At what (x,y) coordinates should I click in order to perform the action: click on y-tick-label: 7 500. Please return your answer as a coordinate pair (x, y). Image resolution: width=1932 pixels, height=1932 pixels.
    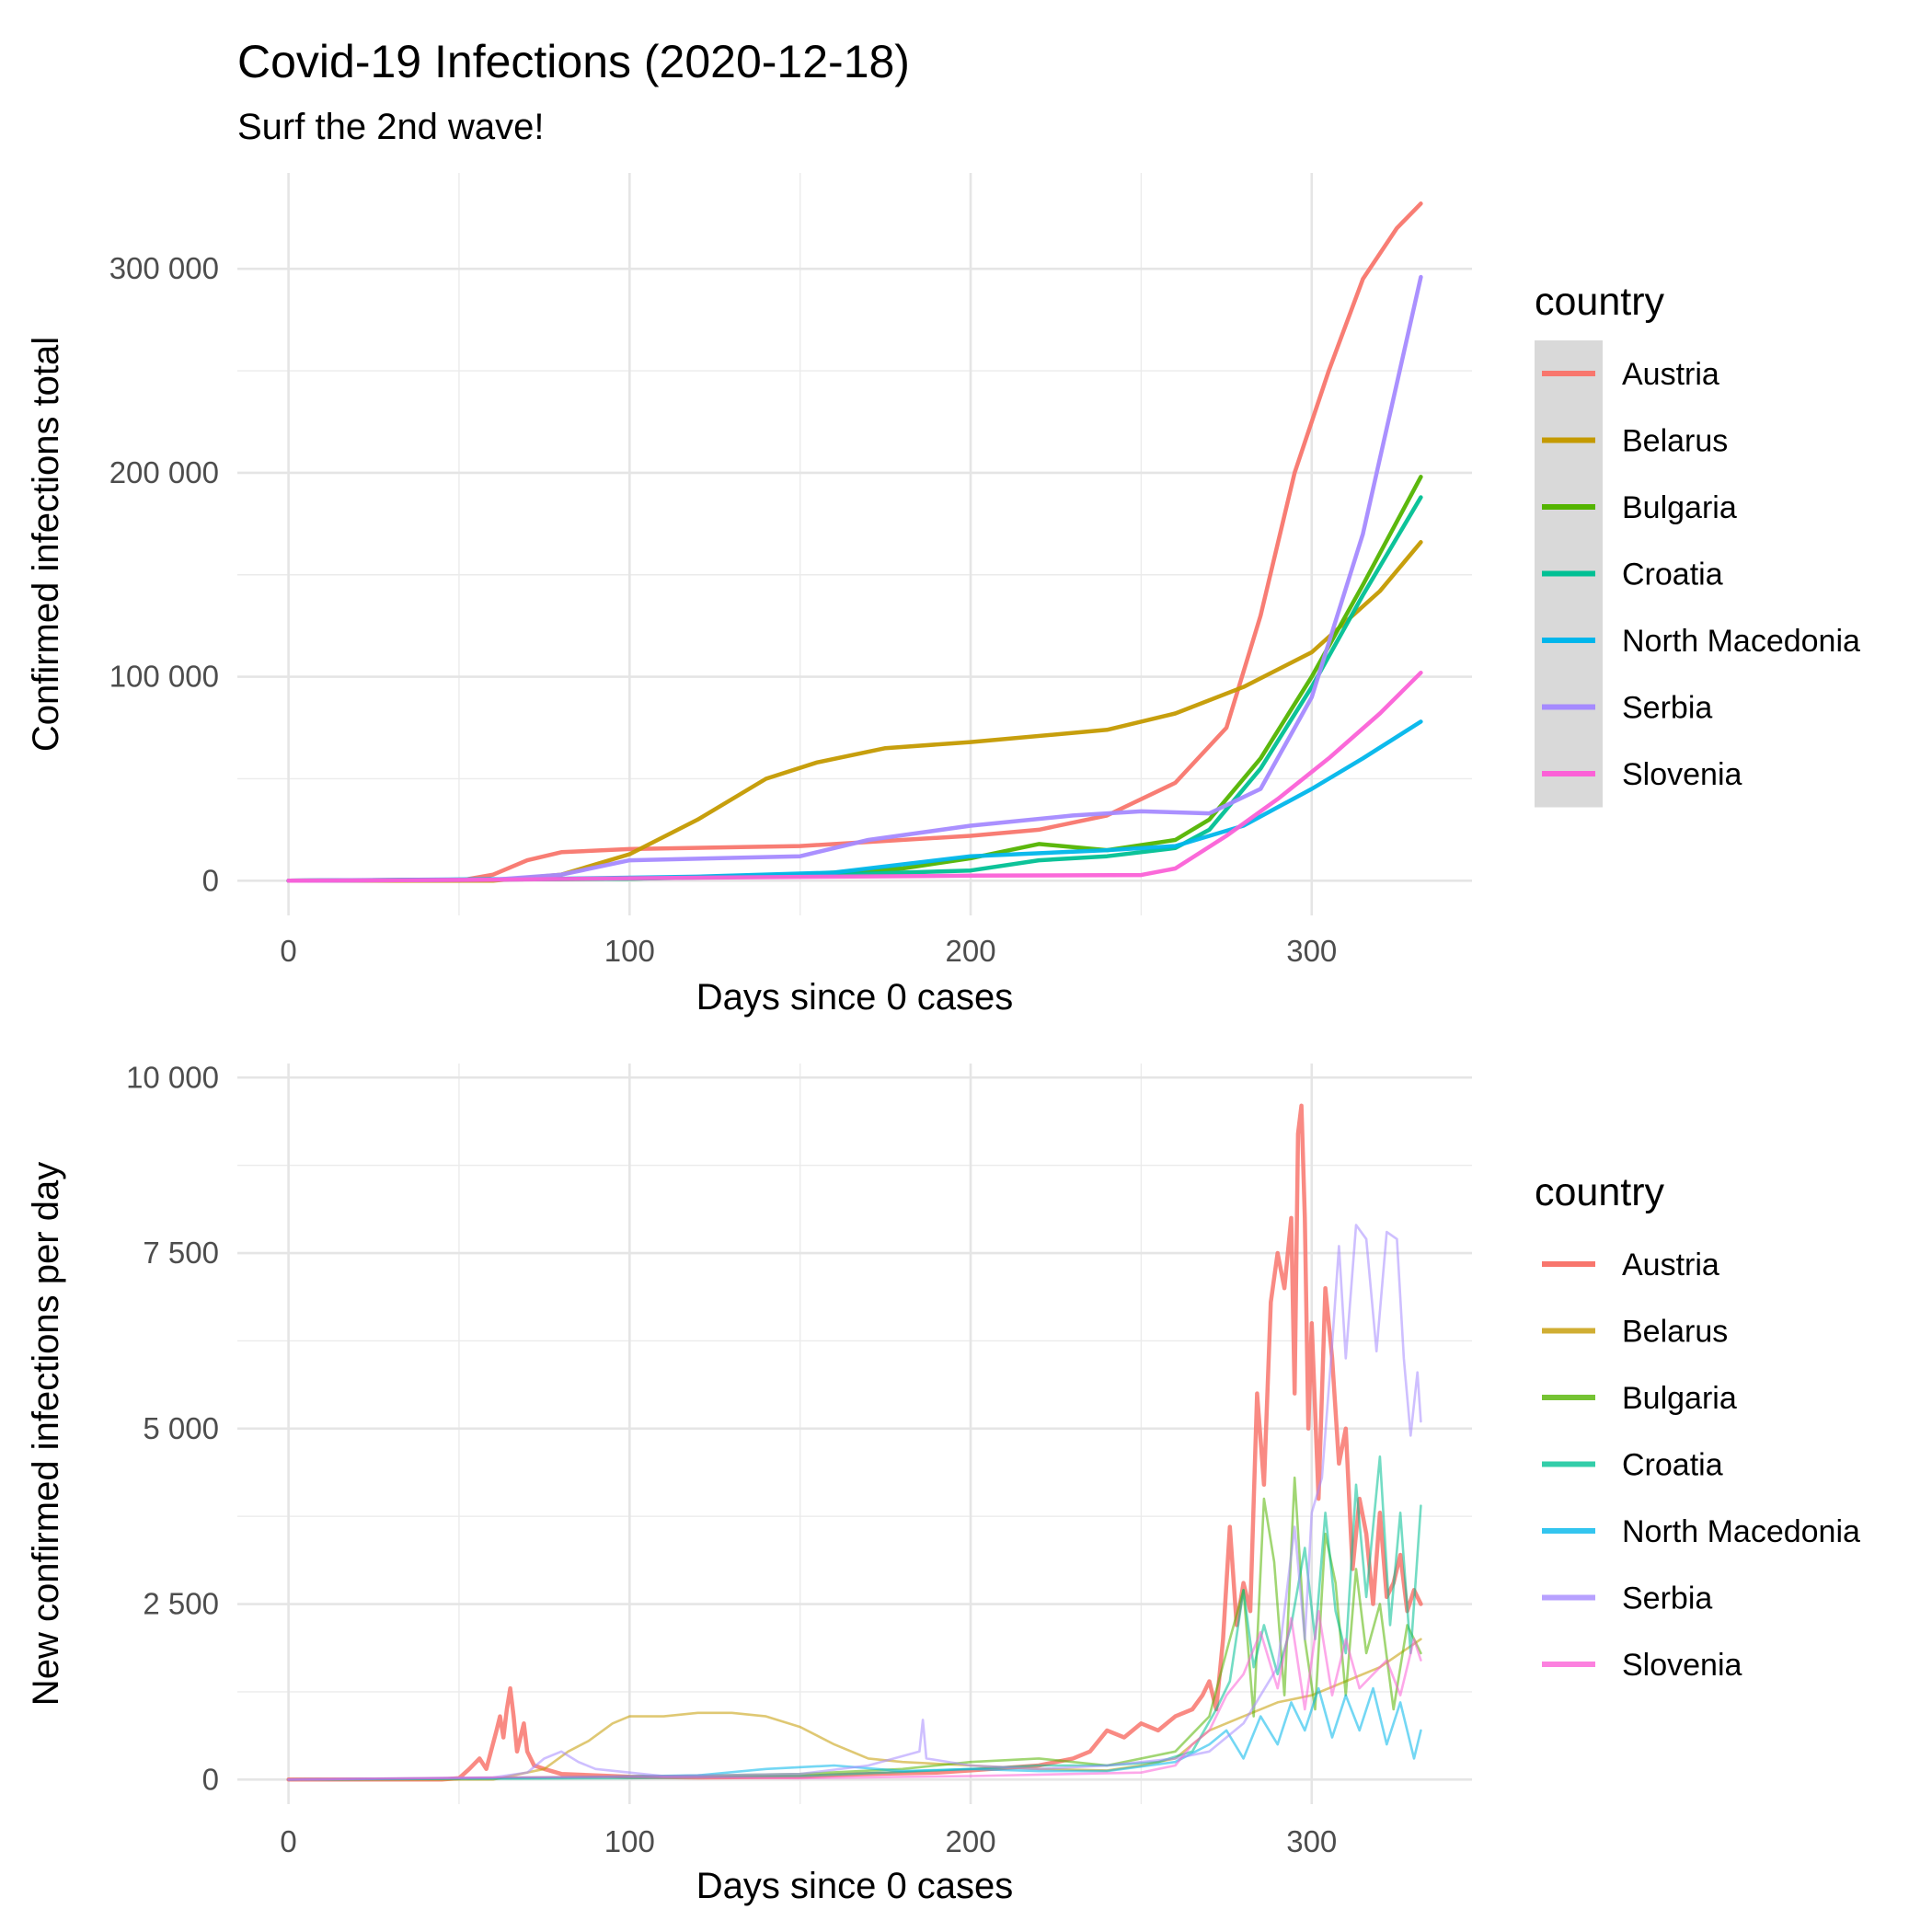
    Looking at the image, I should click on (181, 1253).